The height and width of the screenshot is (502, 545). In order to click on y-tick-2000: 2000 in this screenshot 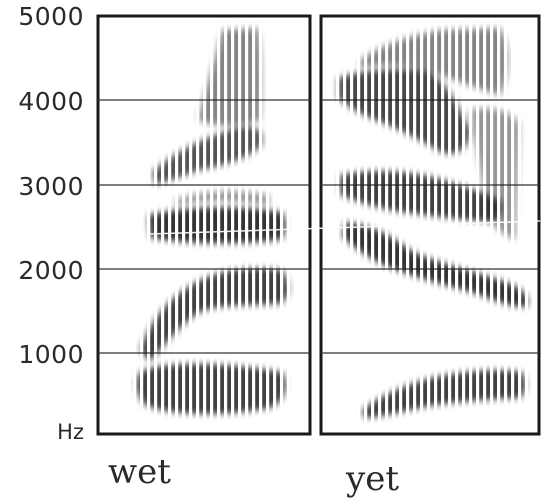, I will do `click(51, 270)`.